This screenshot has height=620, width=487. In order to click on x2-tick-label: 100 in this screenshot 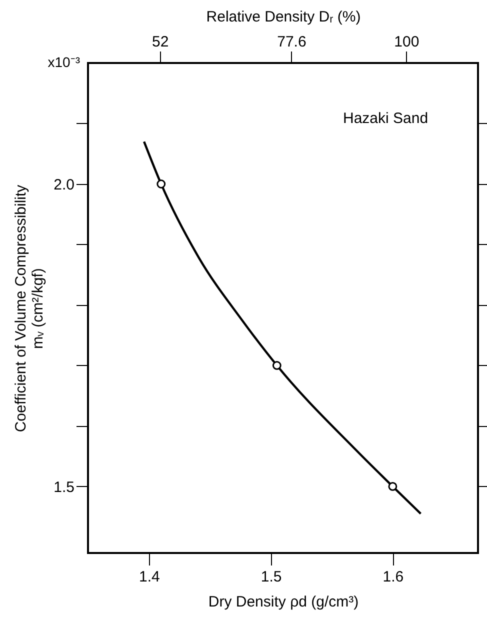, I will do `click(407, 42)`.